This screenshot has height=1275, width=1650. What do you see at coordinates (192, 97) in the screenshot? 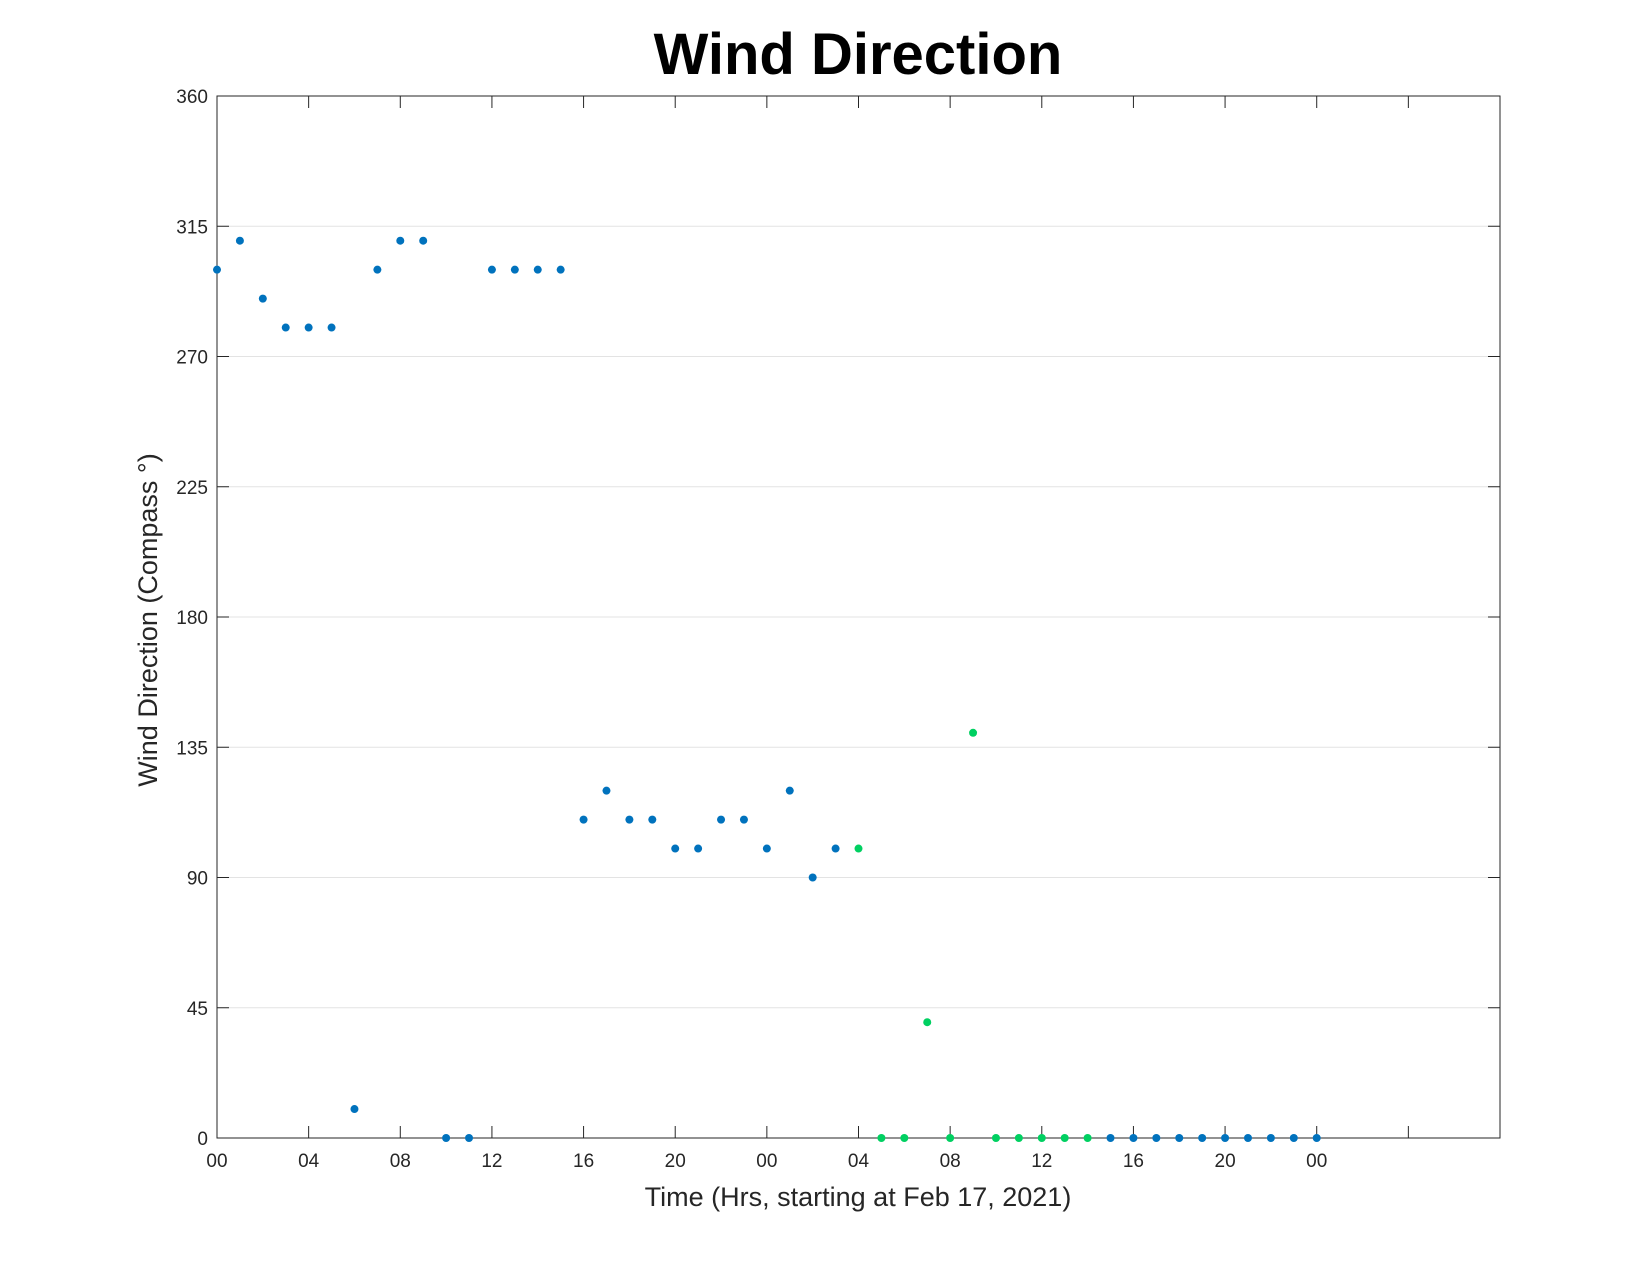
I see `y-tick-label: 360` at bounding box center [192, 97].